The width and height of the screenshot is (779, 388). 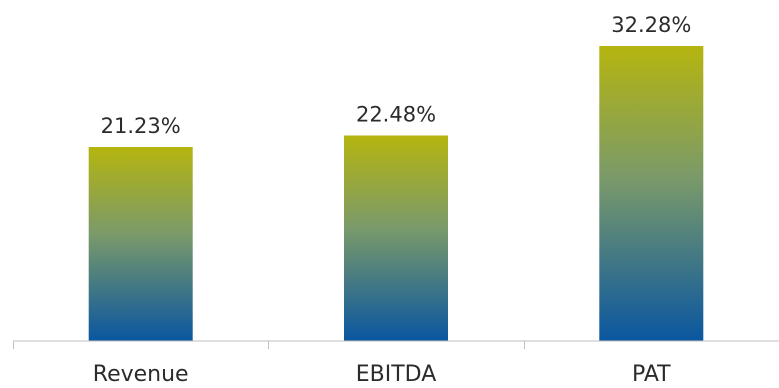 I want to click on x-tick-label-revenue: Revenue, so click(x=141, y=374).